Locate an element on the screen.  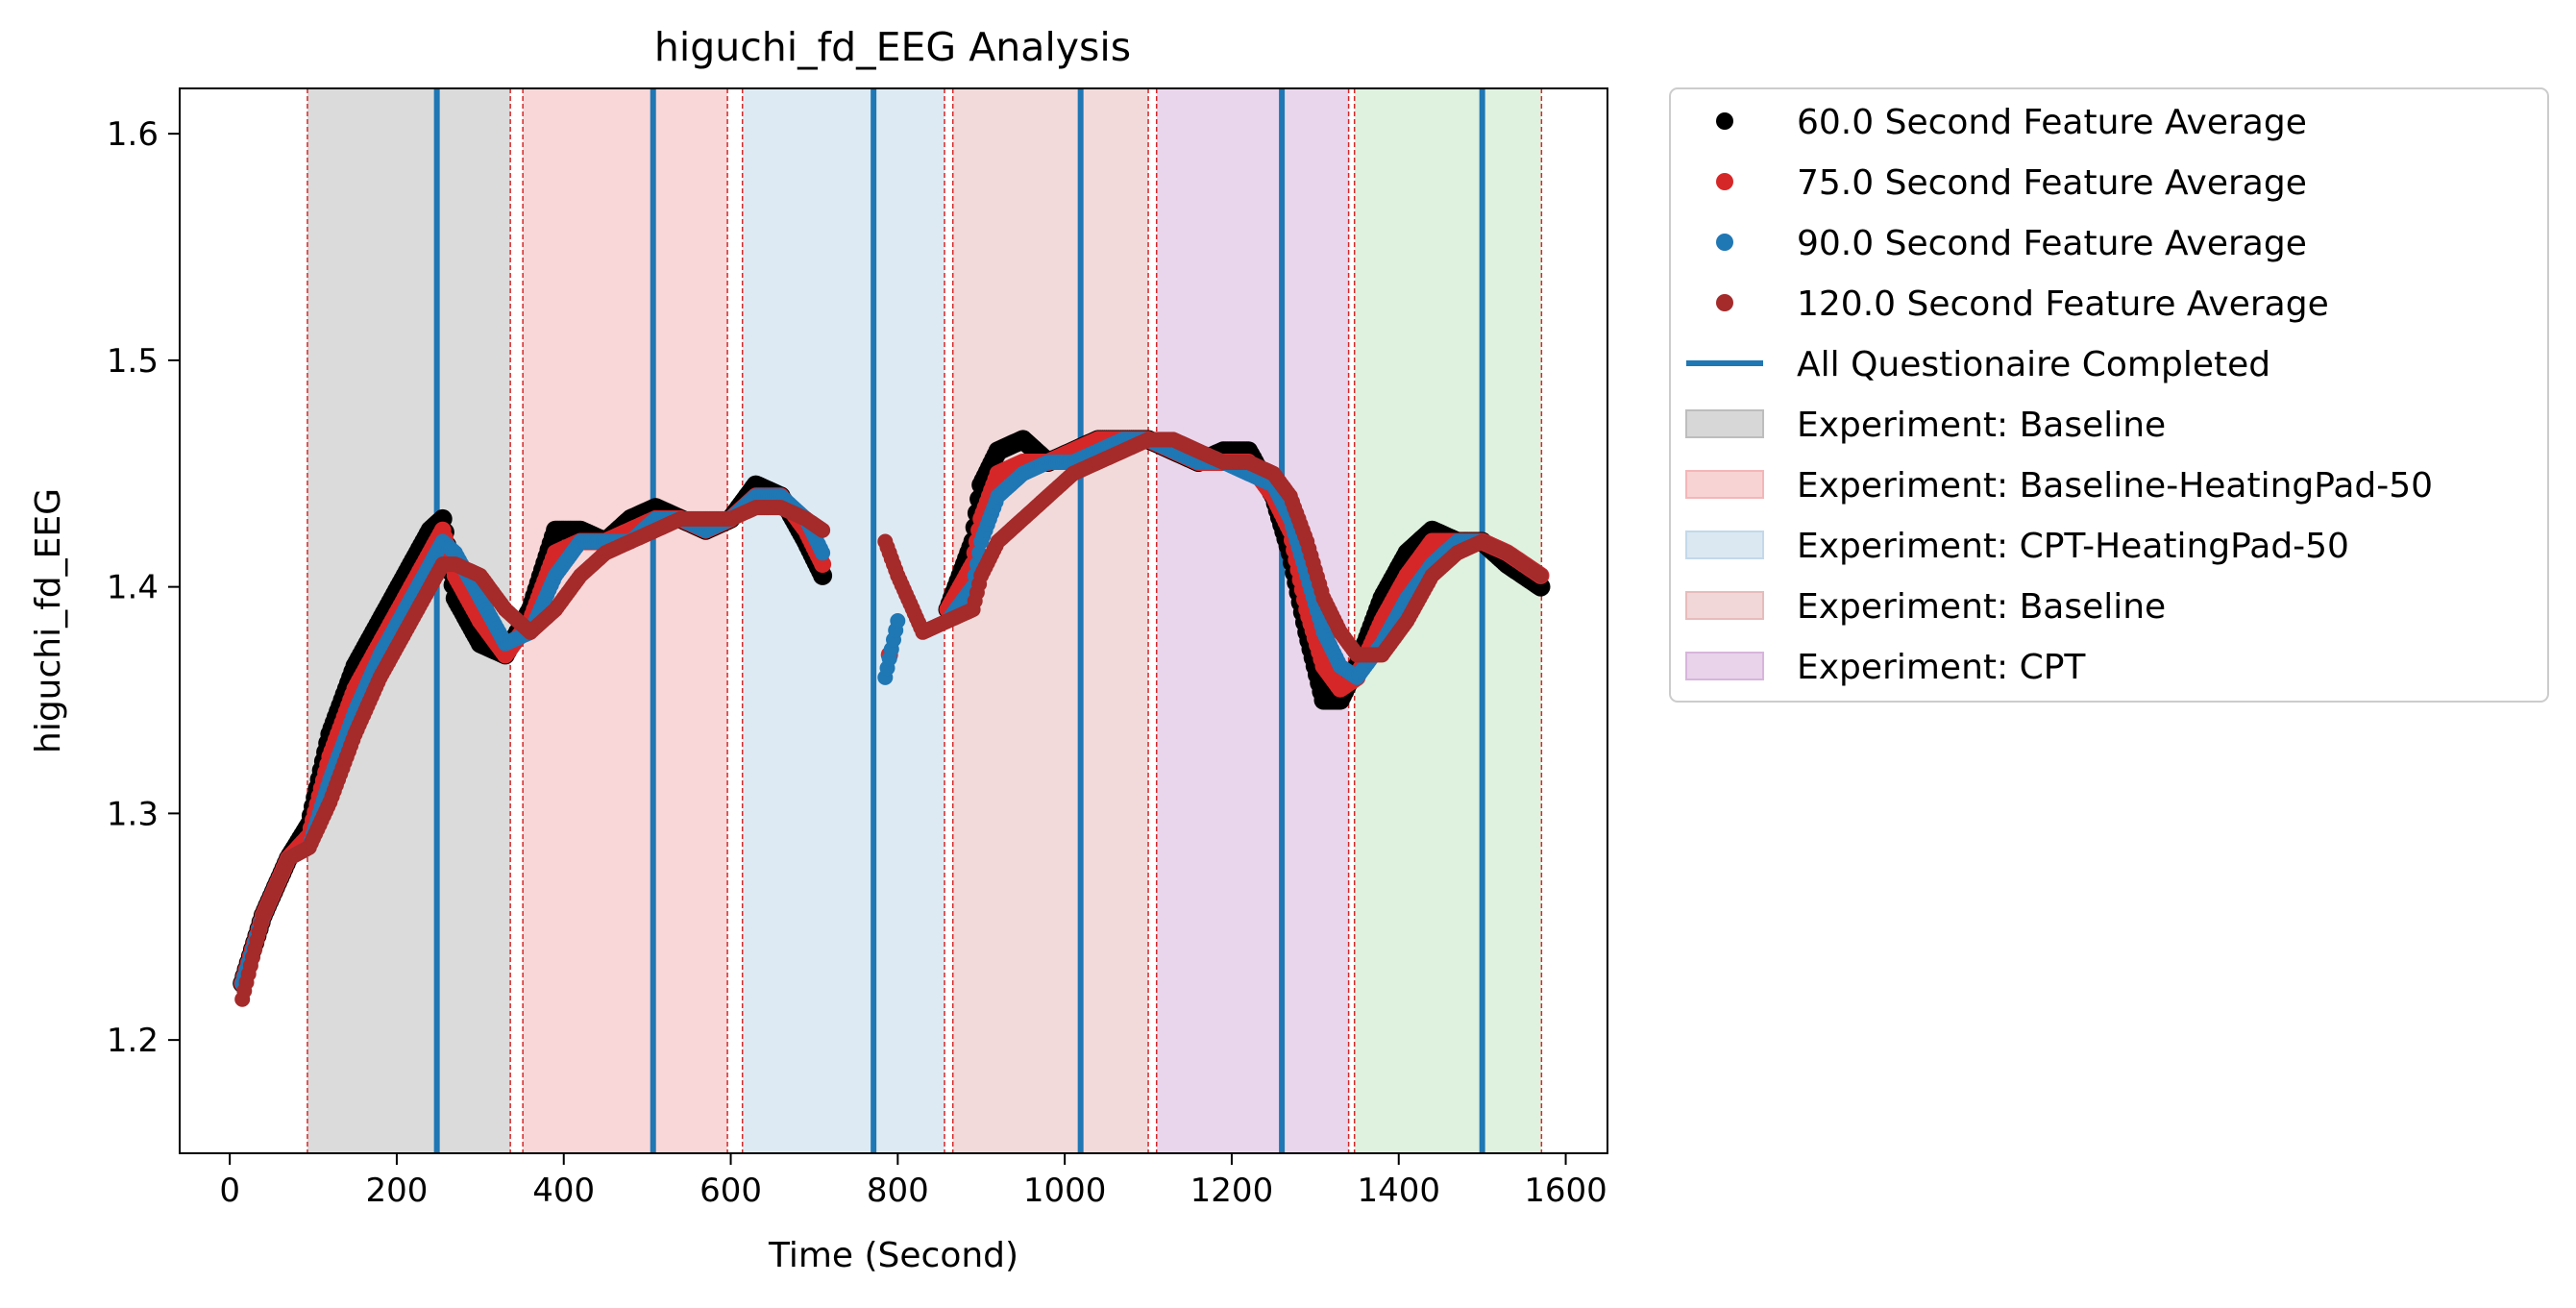
y-tick-label: 1.4 is located at coordinates (133, 588).